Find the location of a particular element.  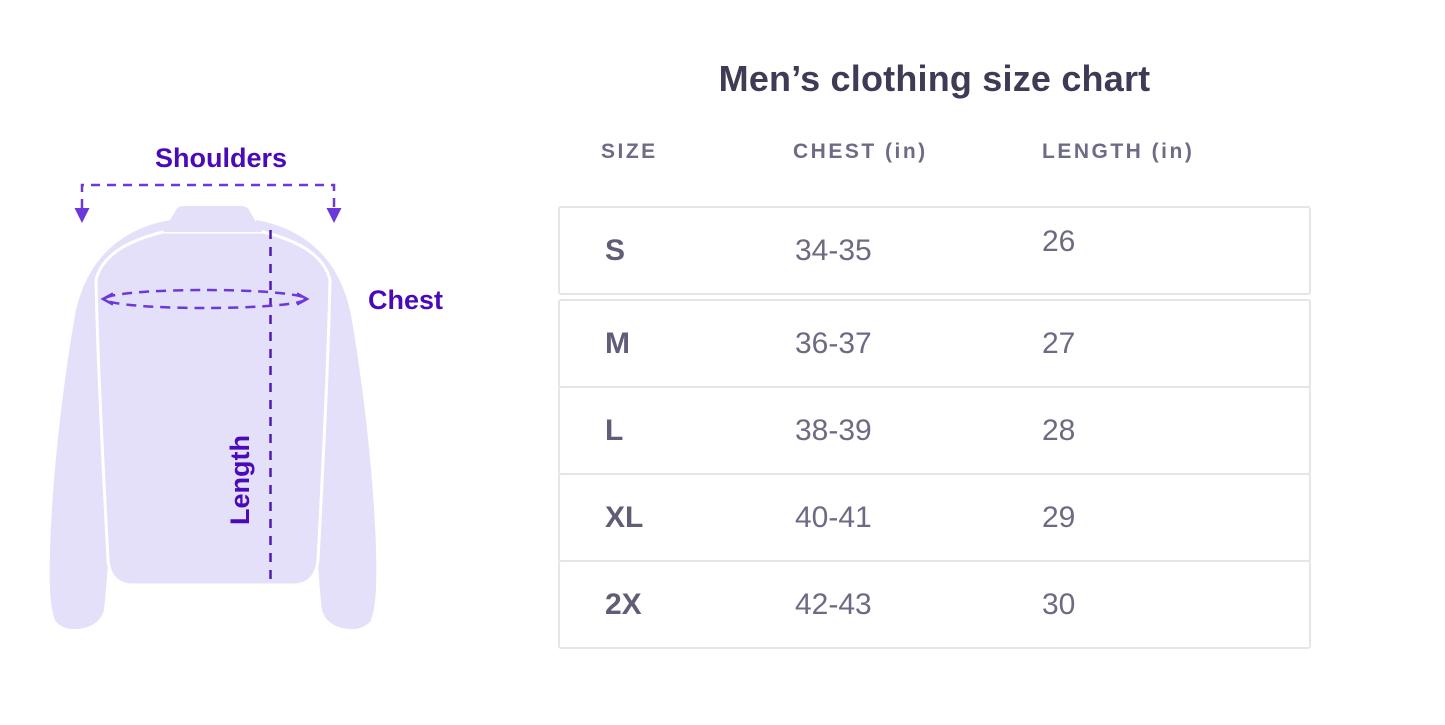

table-row: 2X 42-43 30 is located at coordinates (934, 604).